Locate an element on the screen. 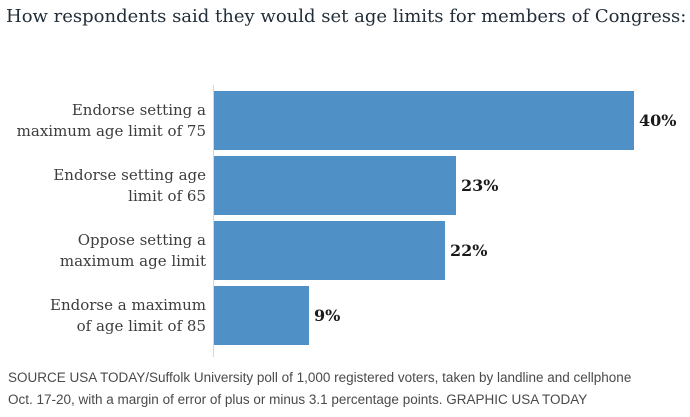 Image resolution: width=690 pixels, height=417 pixels. bar-track: 9% is located at coordinates (452, 315).